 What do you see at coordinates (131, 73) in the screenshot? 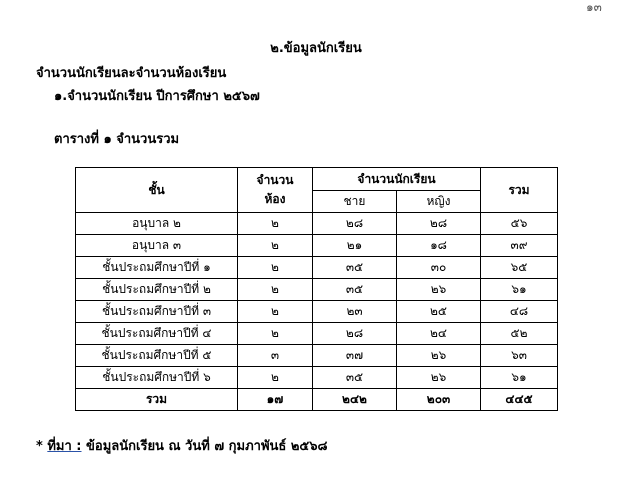
I see `subtitle: จำนวนนักเรียนละจำนวนห้องเรียน` at bounding box center [131, 73].